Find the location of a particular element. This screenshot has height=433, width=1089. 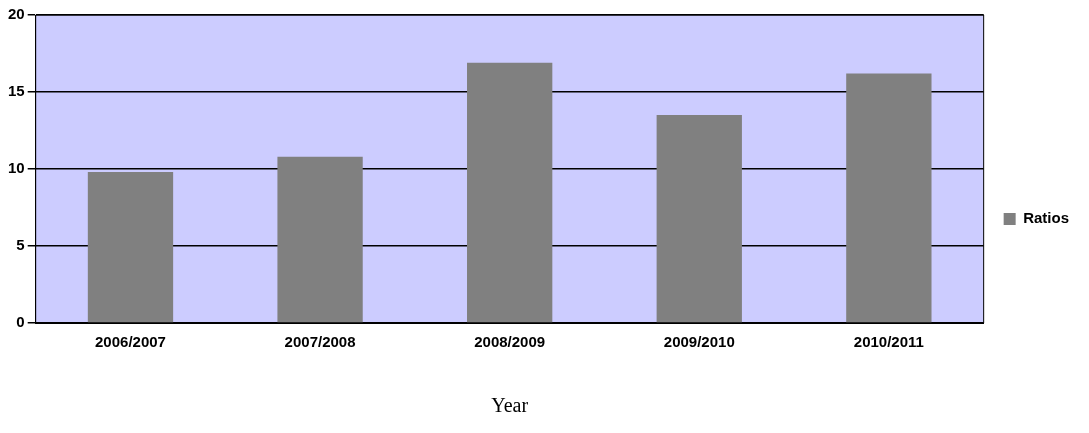

y-tick-label: 5 is located at coordinates (20, 245).